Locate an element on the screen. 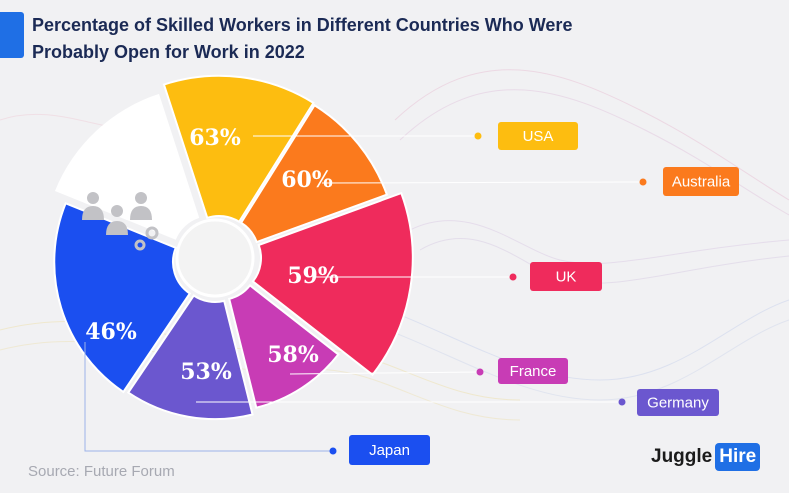 This screenshot has width=789, height=493. category-tag-label-japan: Japan is located at coordinates (389, 450).